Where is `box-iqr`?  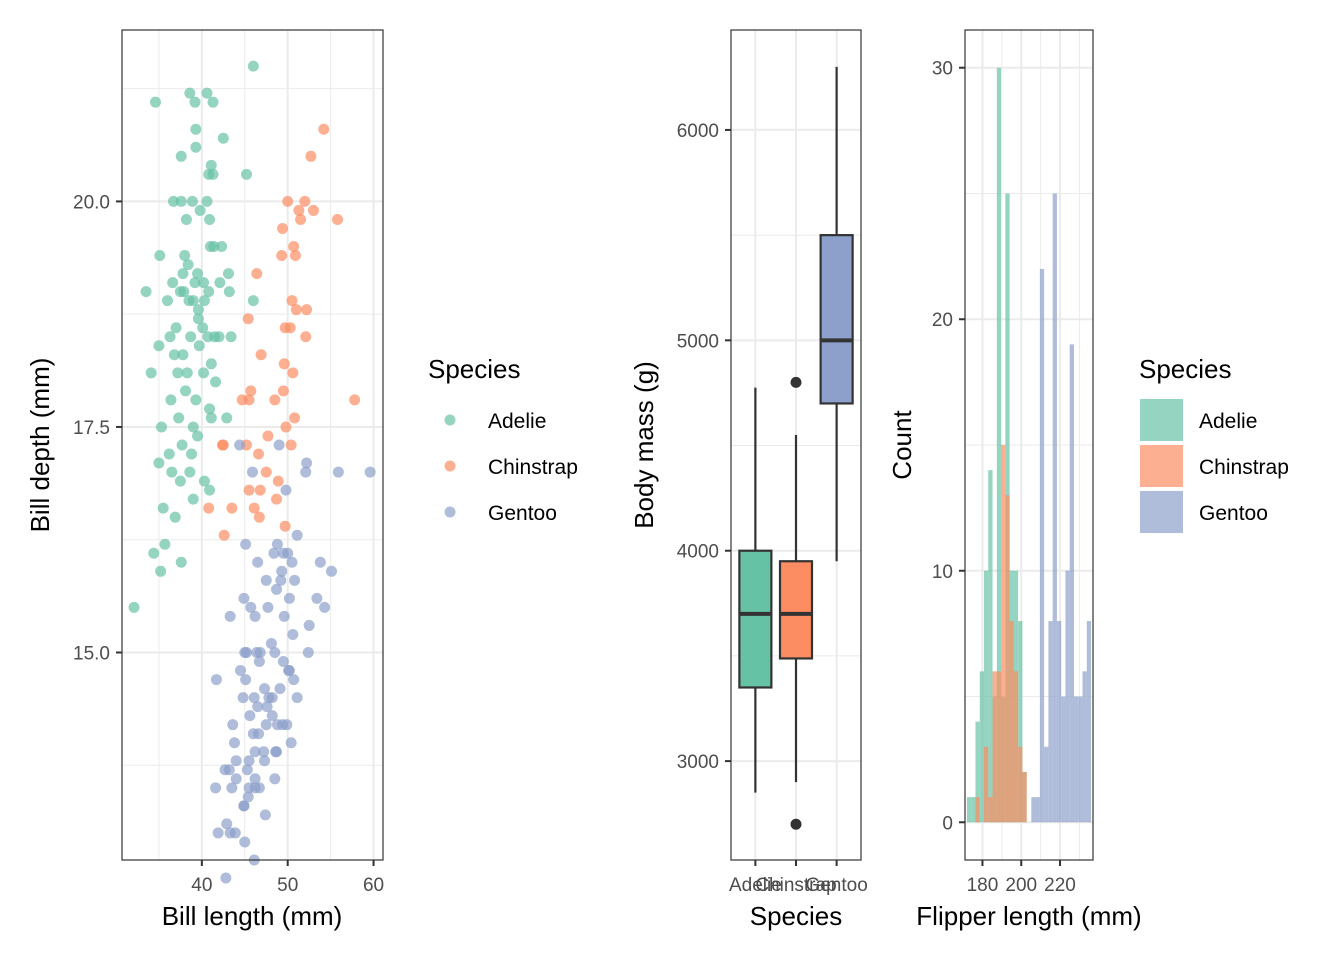
box-iqr is located at coordinates (755, 619).